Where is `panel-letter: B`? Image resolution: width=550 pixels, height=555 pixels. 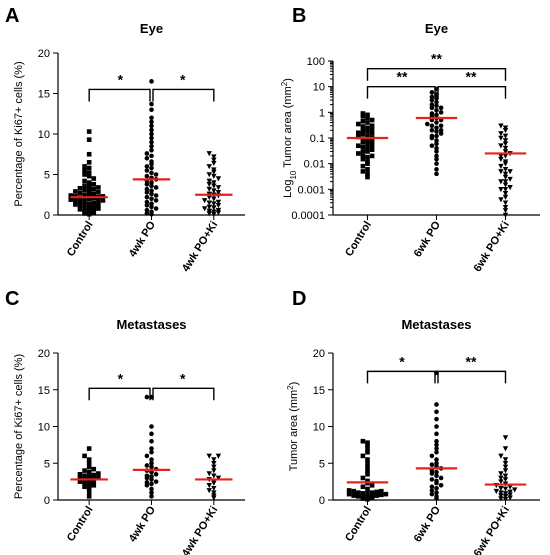
panel-letter: B is located at coordinates (299, 16).